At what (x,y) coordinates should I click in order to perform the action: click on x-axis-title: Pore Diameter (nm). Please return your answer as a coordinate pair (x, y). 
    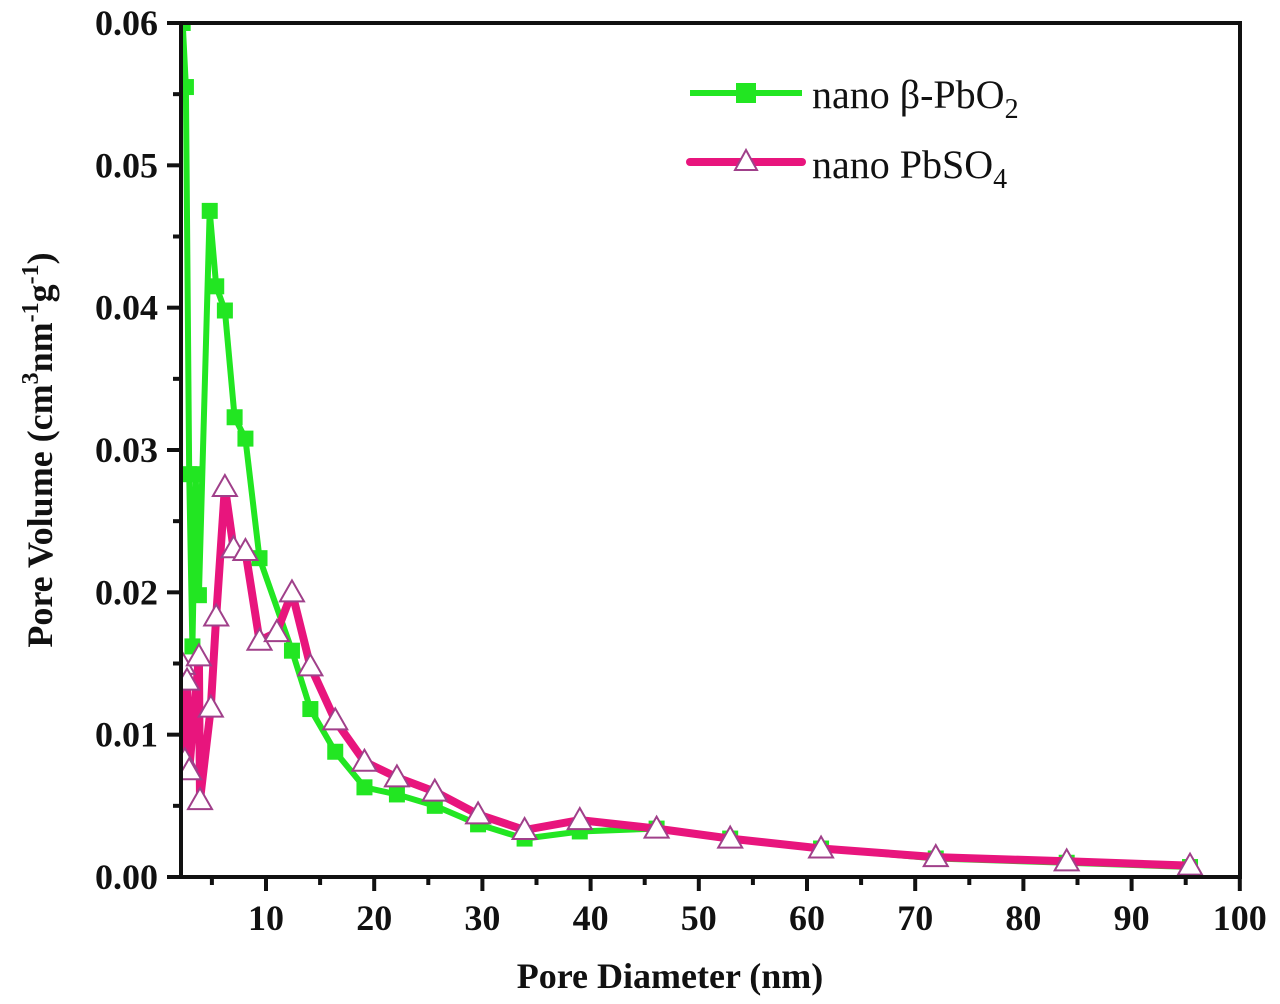
    Looking at the image, I should click on (670, 976).